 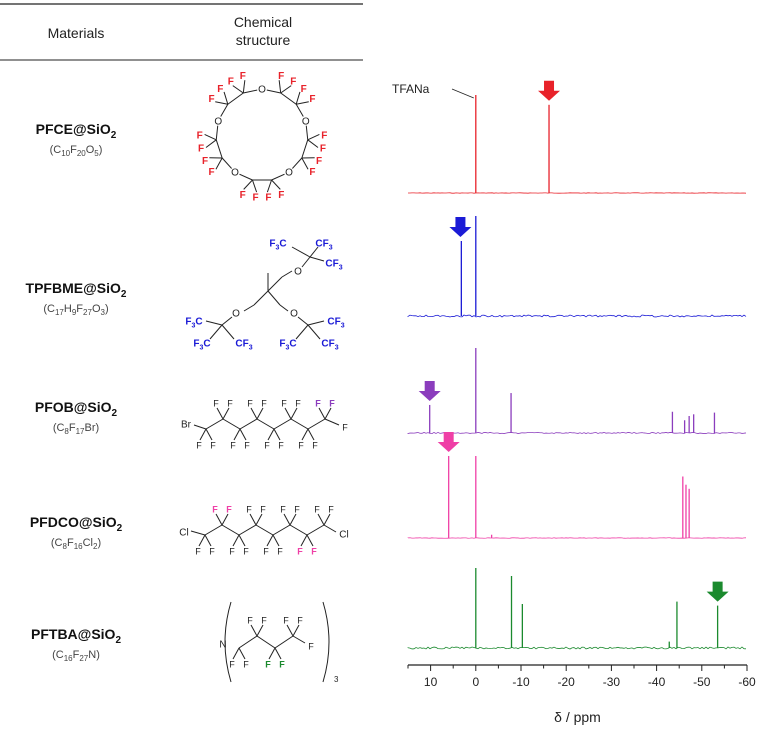 What do you see at coordinates (76, 524) in the screenshot?
I see `material-name: PFDCO@SiO2` at bounding box center [76, 524].